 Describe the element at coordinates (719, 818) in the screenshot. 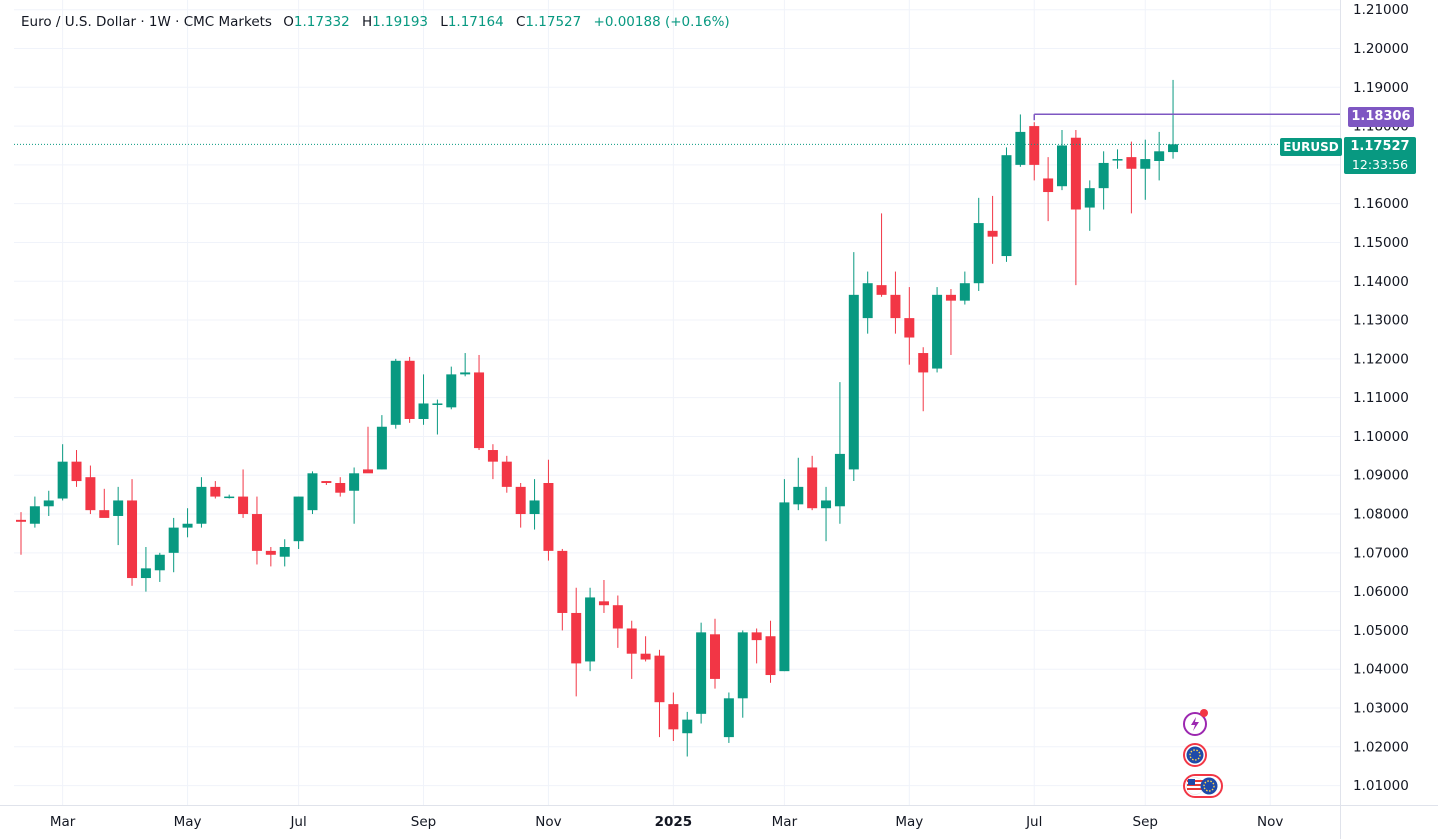

I see `time-axis: Mar May Jul Sep Nov 2025 Mar May Jul Sep Nov` at that location.